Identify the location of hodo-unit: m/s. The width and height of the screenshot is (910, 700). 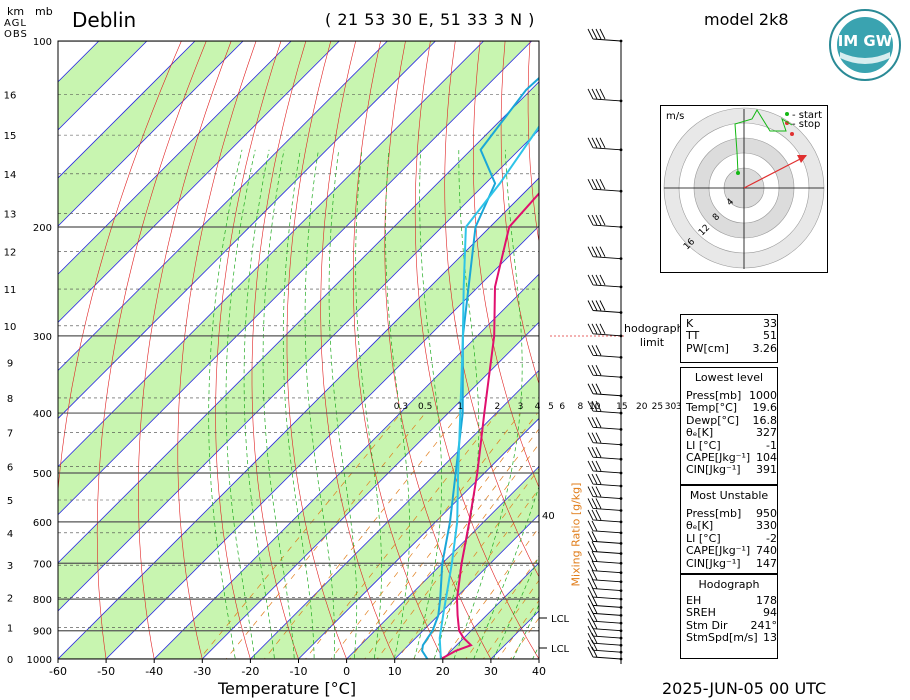
(675, 116).